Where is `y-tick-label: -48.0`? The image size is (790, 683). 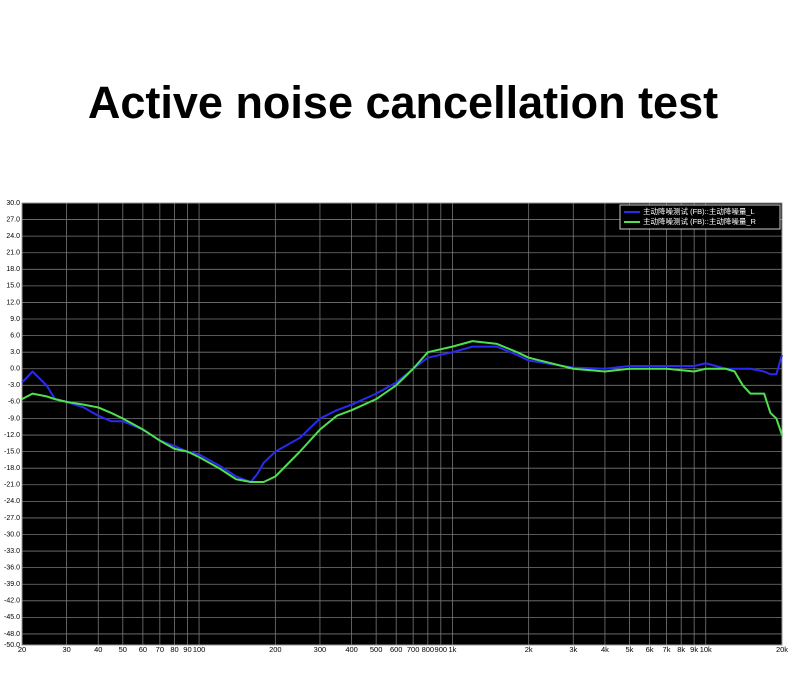 y-tick-label: -48.0 is located at coordinates (12, 634).